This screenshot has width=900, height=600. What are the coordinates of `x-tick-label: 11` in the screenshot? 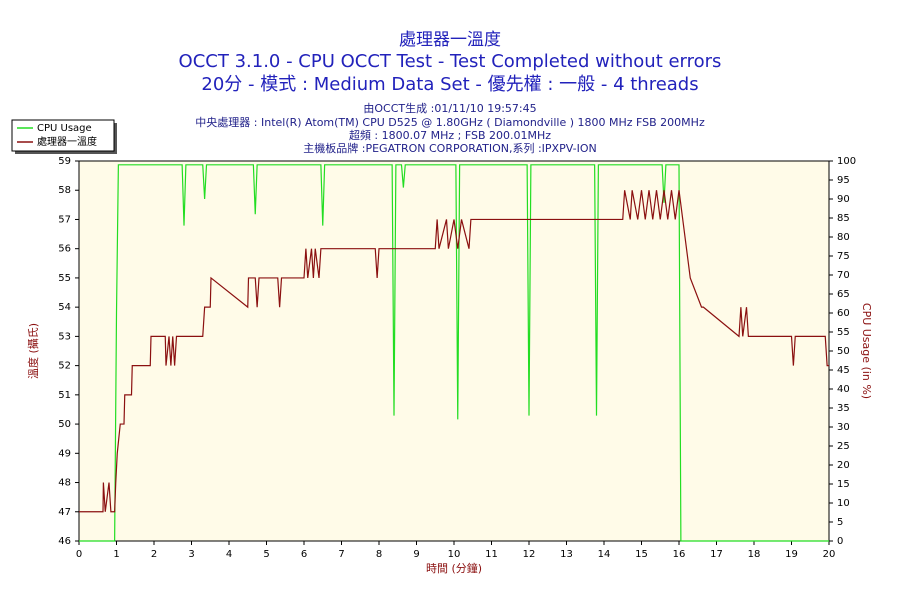 It's located at (491, 554).